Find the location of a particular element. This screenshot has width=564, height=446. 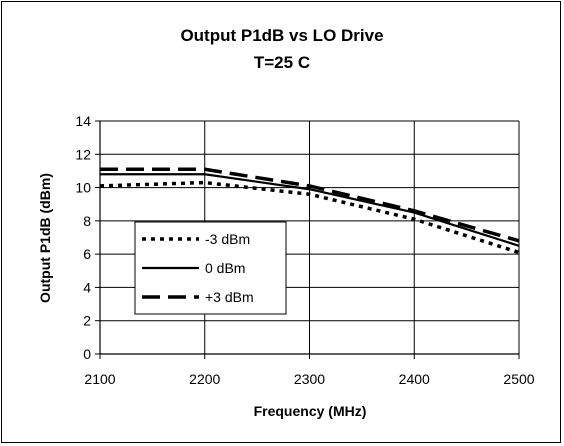

y-tick-label: 0 is located at coordinates (87, 354).